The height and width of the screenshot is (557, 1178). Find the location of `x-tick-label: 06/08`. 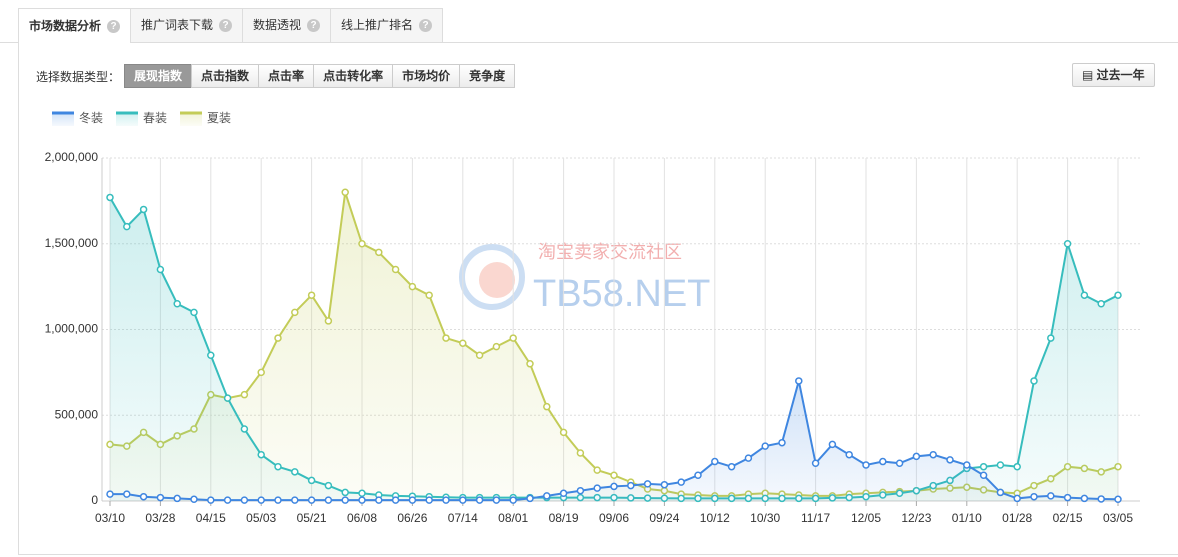

x-tick-label: 06/08 is located at coordinates (362, 518).